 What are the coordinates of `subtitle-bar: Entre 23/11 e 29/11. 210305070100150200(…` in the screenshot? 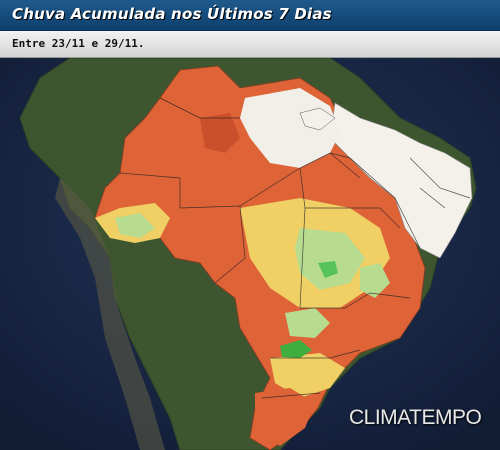 It's located at (250, 58).